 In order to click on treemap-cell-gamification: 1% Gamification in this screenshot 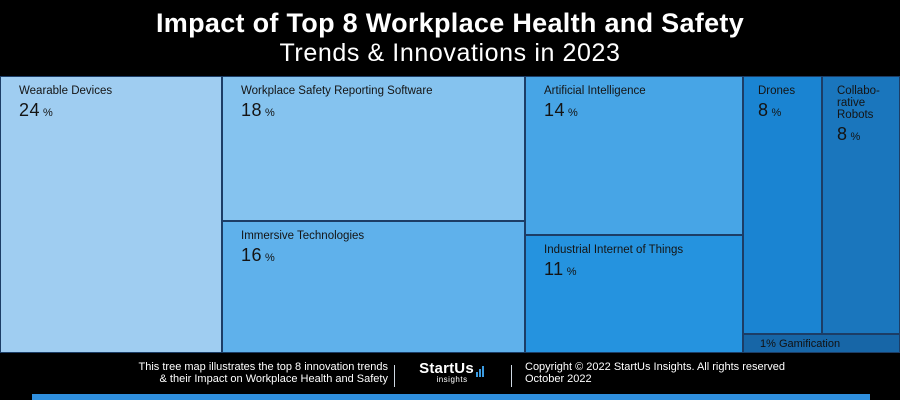, I will do `click(821, 343)`.